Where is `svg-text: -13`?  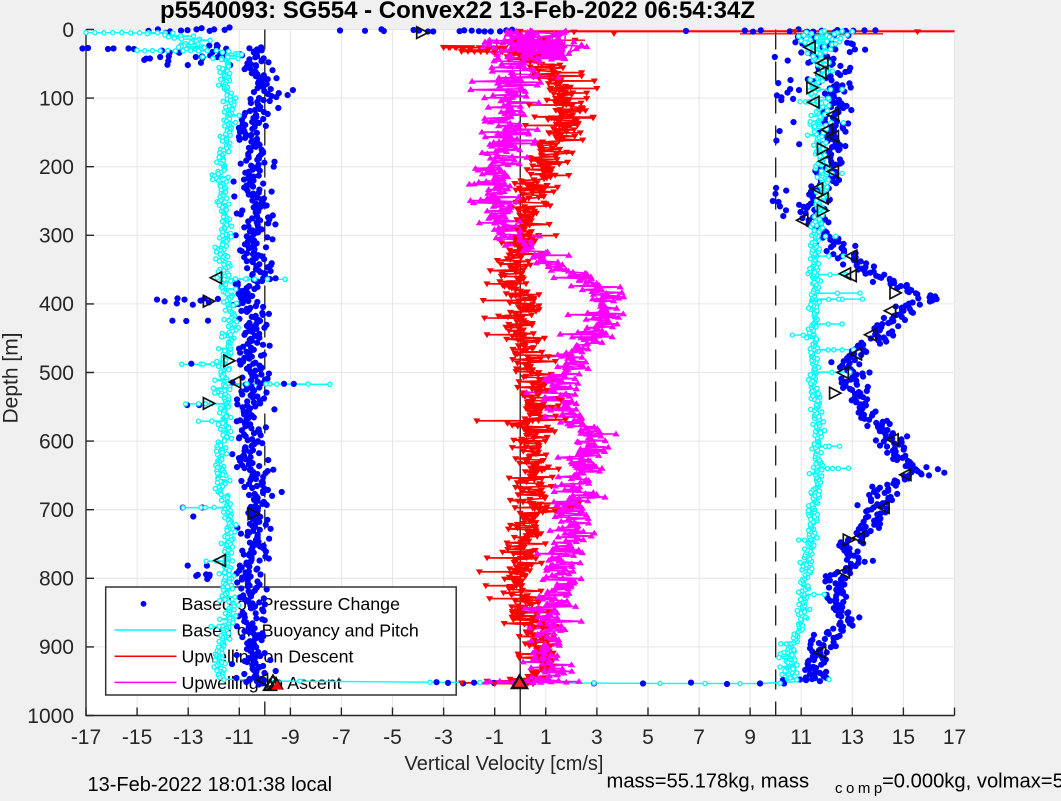 svg-text: -13 is located at coordinates (188, 737).